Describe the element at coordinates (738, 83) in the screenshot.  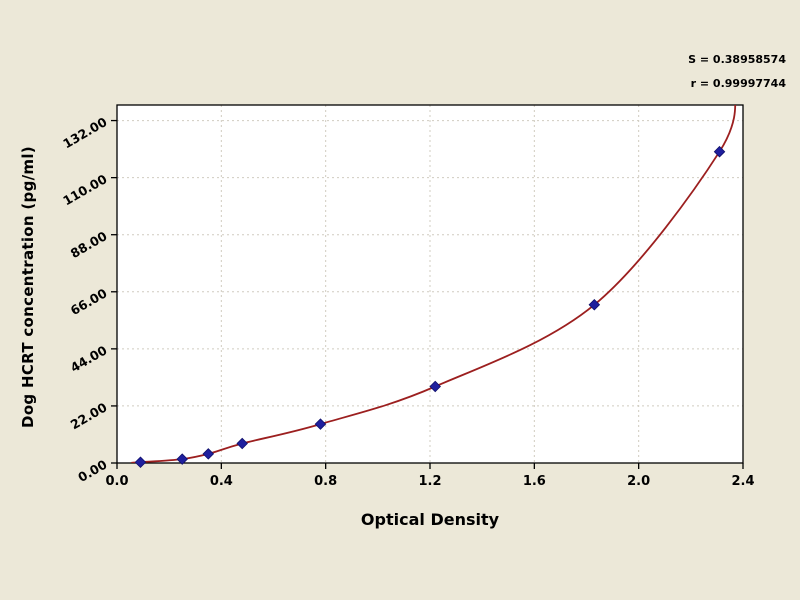
I see `stat-correlation: r = 0.99997744` at that location.